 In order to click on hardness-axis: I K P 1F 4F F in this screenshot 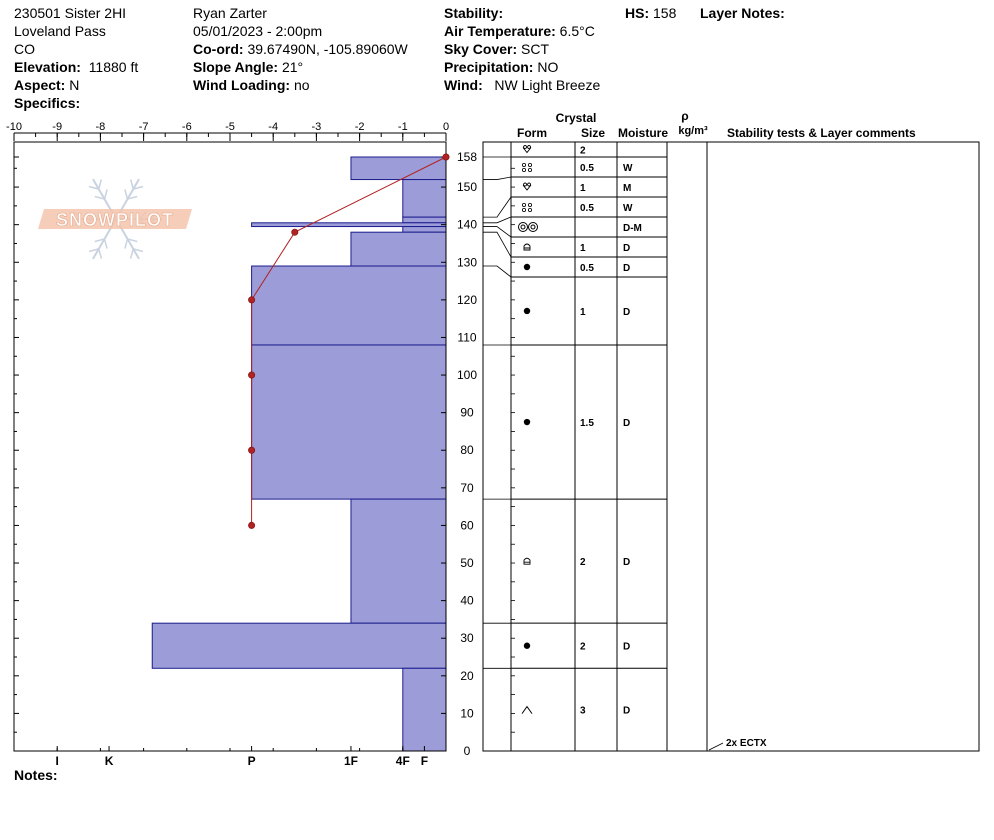, I will do `click(242, 757)`.